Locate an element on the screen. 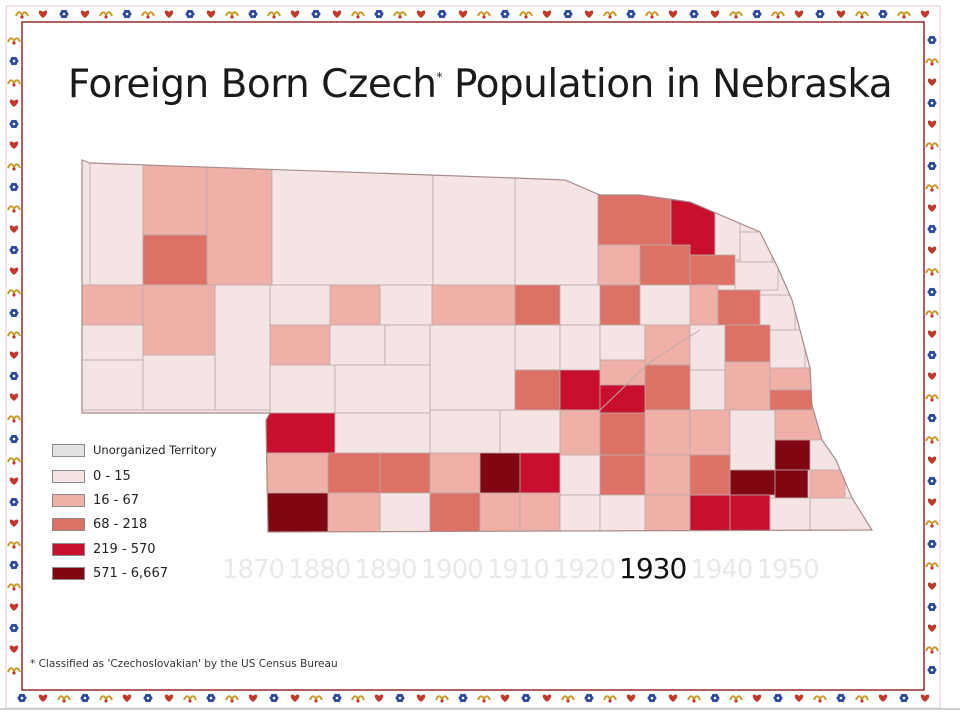  timeline-year-1890: 1890 is located at coordinates (385, 570).